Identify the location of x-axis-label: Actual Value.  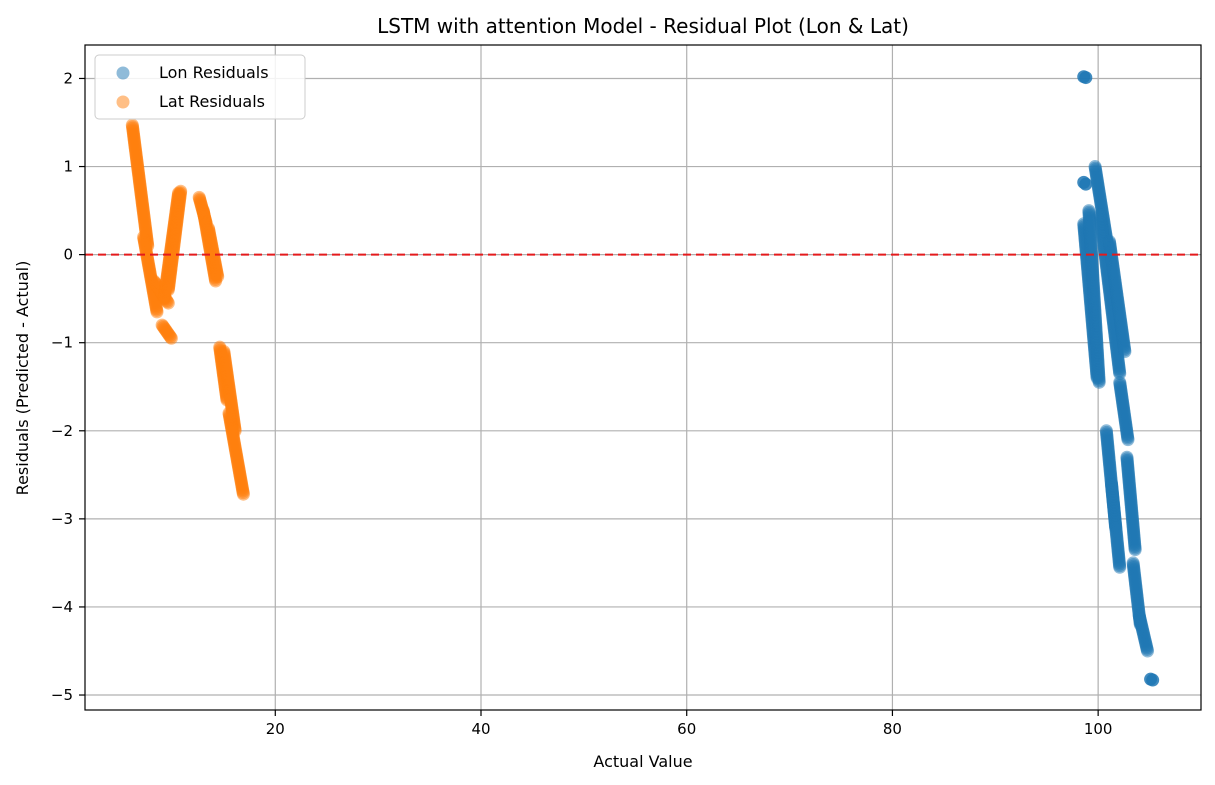
(642, 761).